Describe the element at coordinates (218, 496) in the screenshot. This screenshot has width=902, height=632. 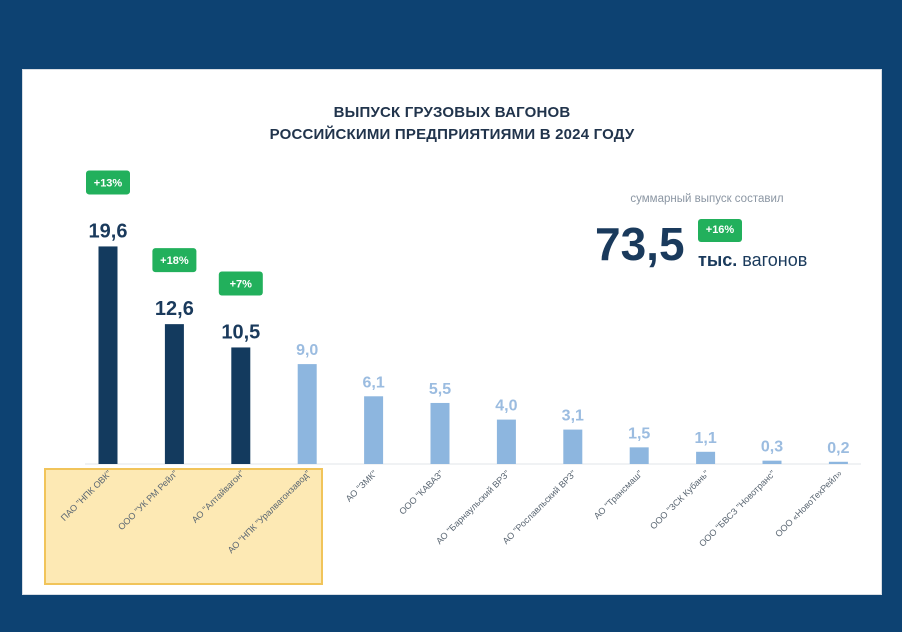
I see `category-tick-label: АО "Алтайвагон"` at that location.